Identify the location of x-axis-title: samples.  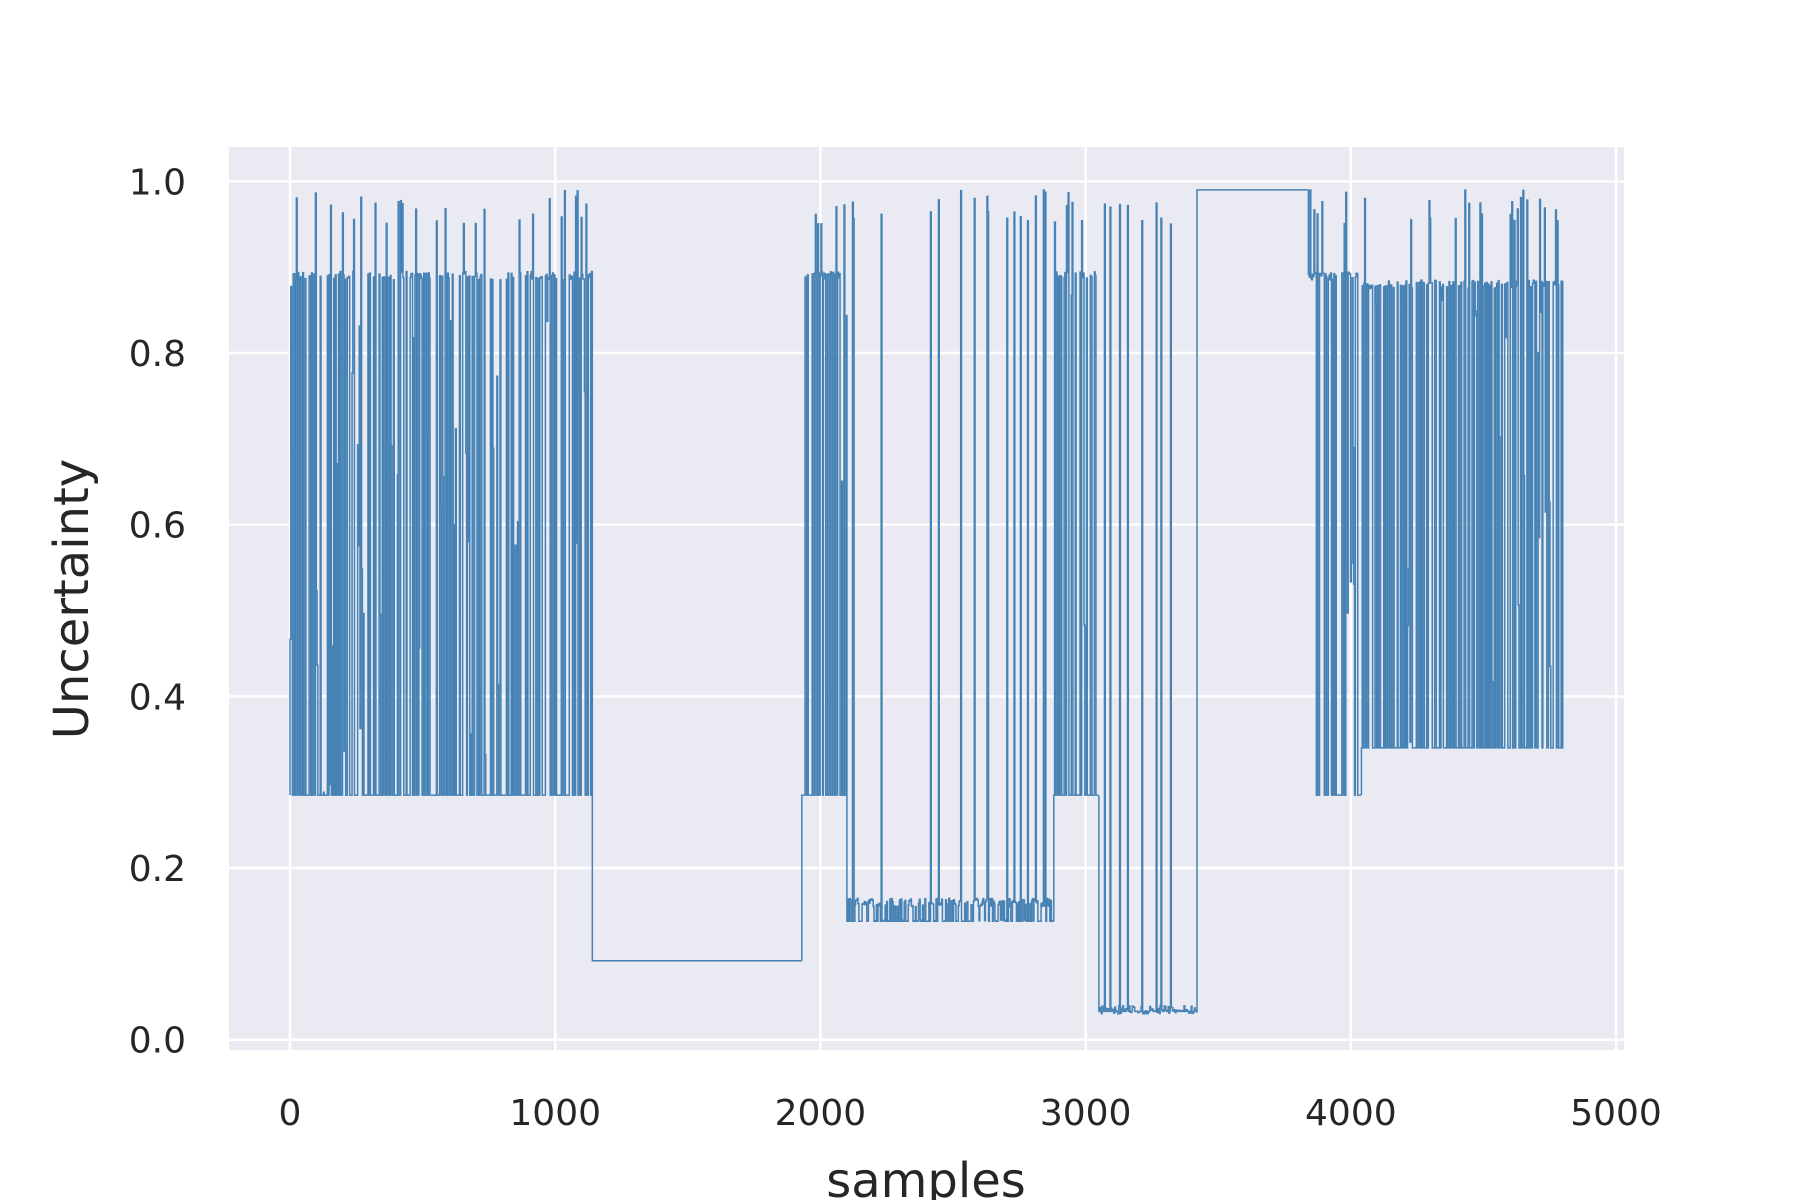
(926, 1176).